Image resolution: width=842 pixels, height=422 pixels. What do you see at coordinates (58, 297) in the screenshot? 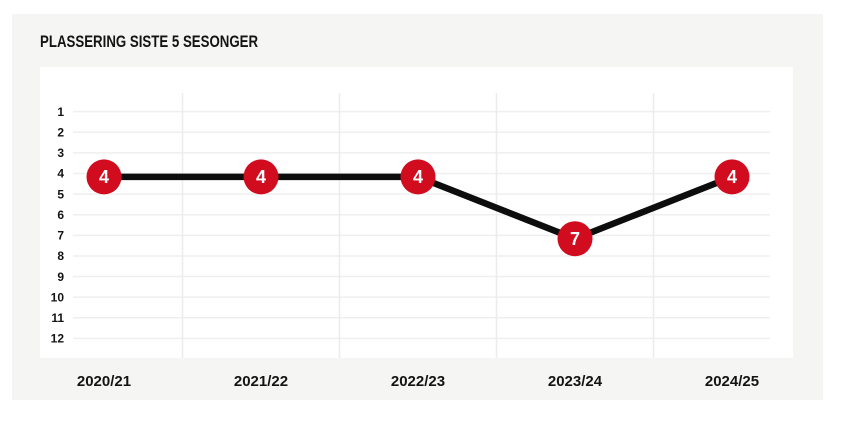
I see `y-tick-label: 10` at bounding box center [58, 297].